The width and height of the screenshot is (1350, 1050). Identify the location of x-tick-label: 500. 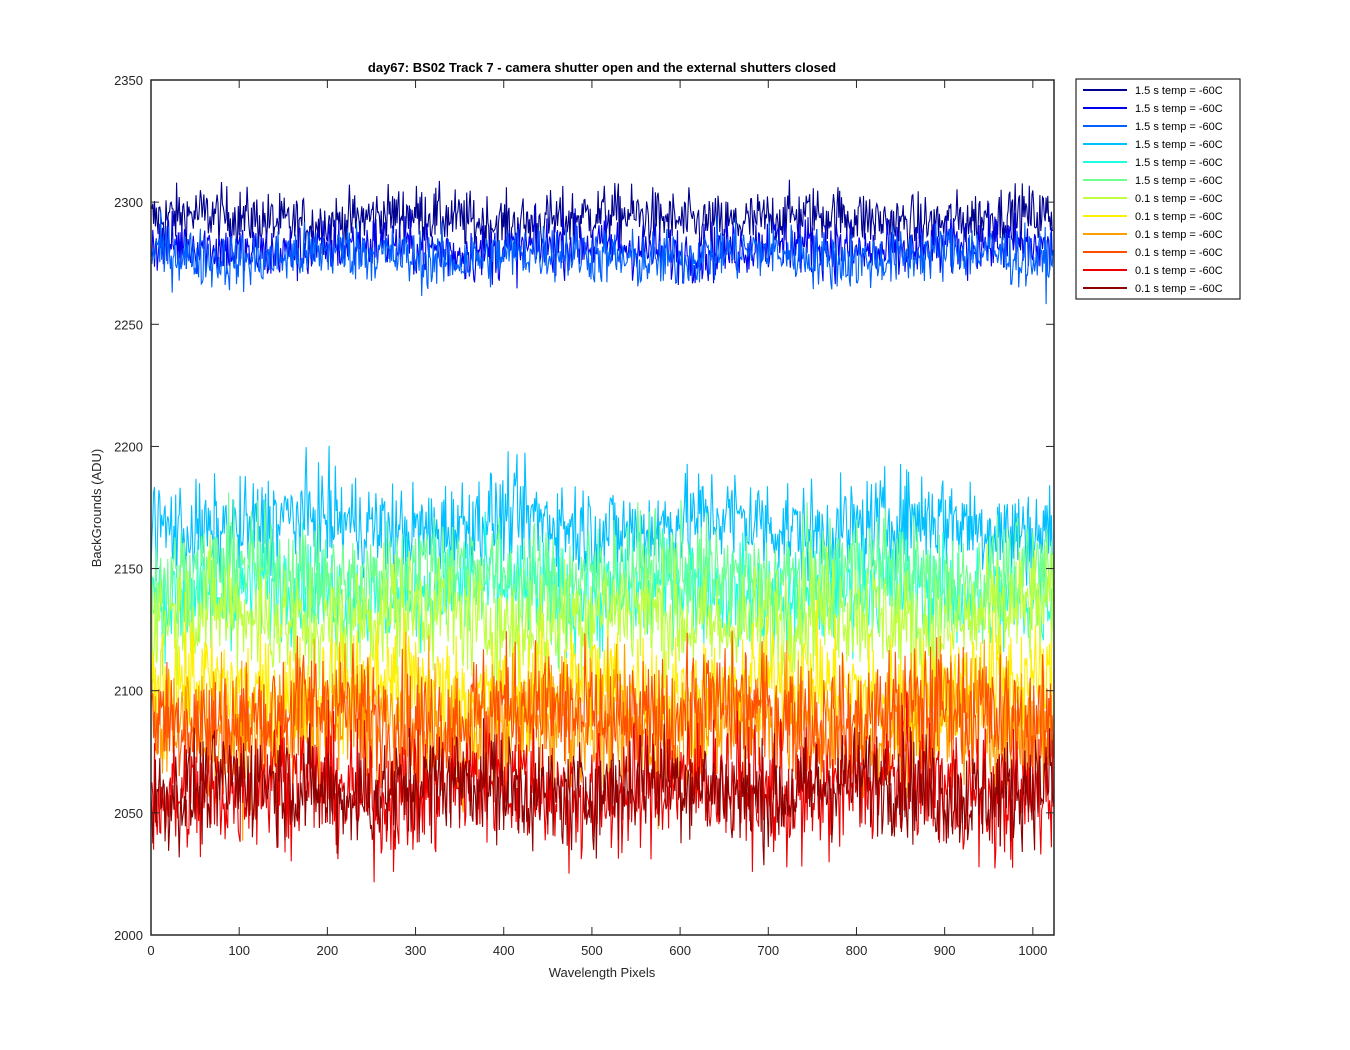
(592, 950).